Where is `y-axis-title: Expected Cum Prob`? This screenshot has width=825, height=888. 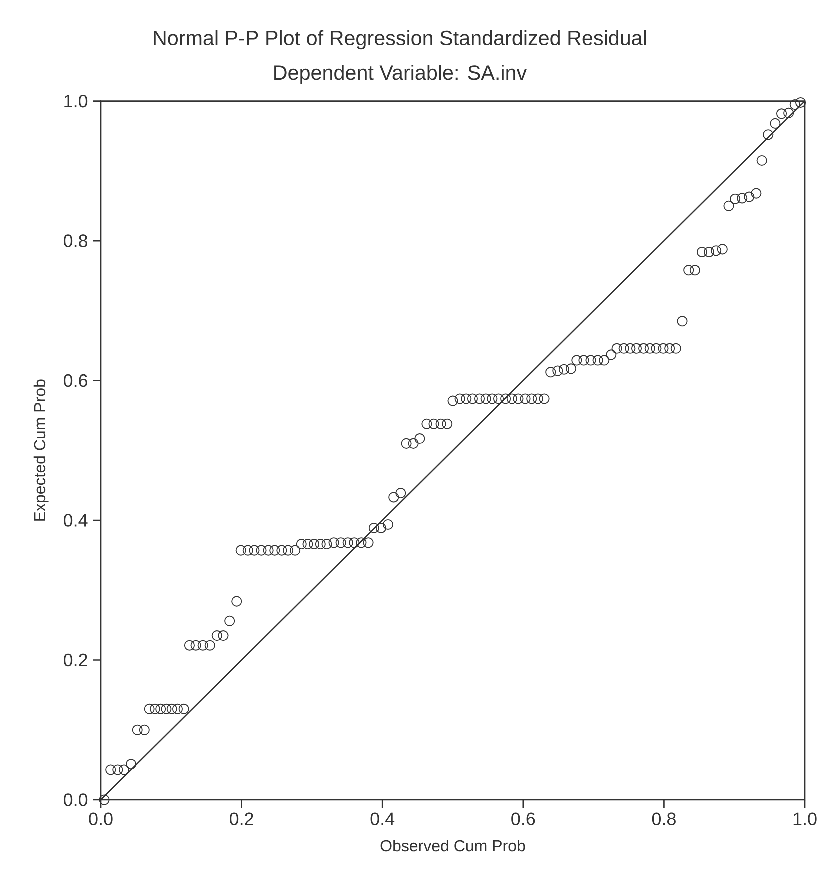 y-axis-title: Expected Cum Prob is located at coordinates (41, 450).